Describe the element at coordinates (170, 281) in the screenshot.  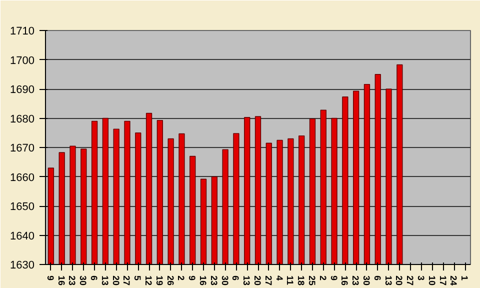
I see `x-tick-label: 26` at that location.